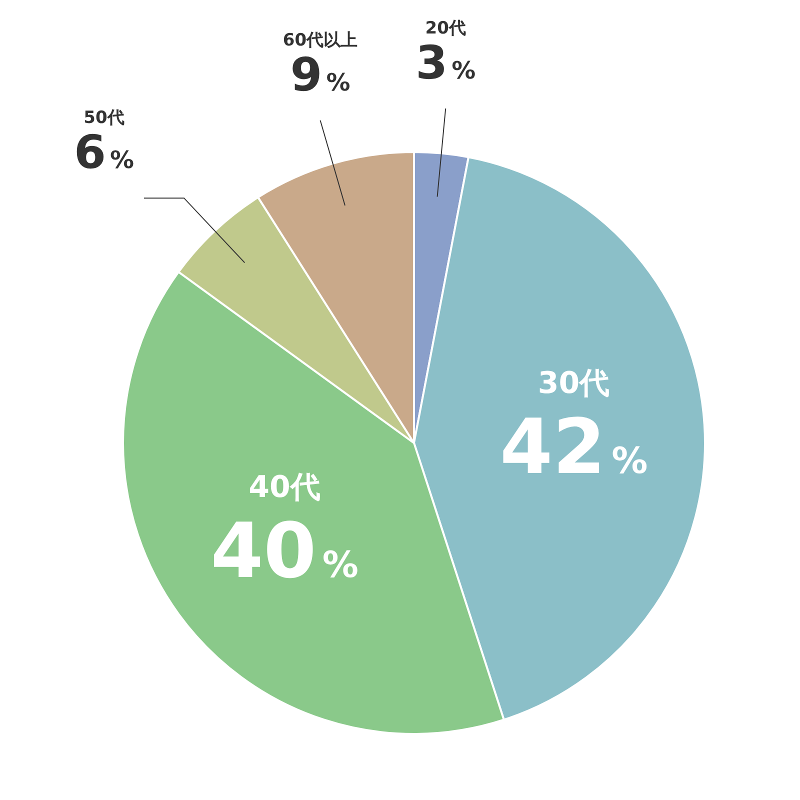  I want to click on data-label: 40%, so click(284, 551).